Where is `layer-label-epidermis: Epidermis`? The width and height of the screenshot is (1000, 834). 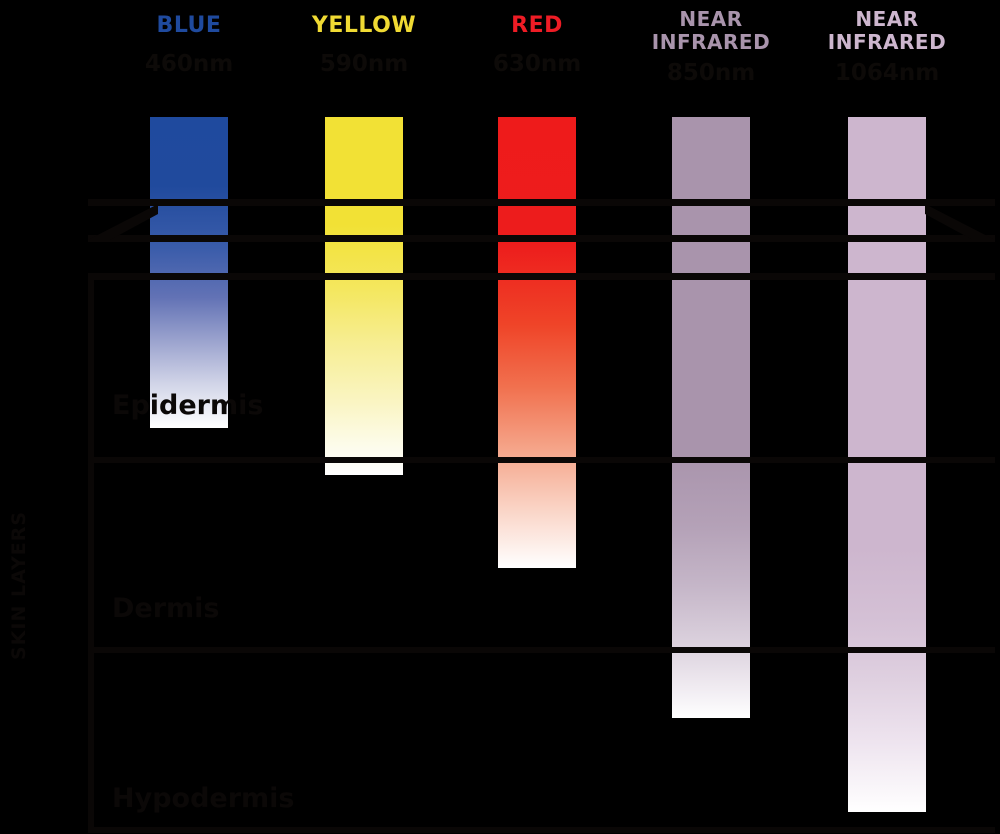 layer-label-epidermis: Epidermis is located at coordinates (188, 405).